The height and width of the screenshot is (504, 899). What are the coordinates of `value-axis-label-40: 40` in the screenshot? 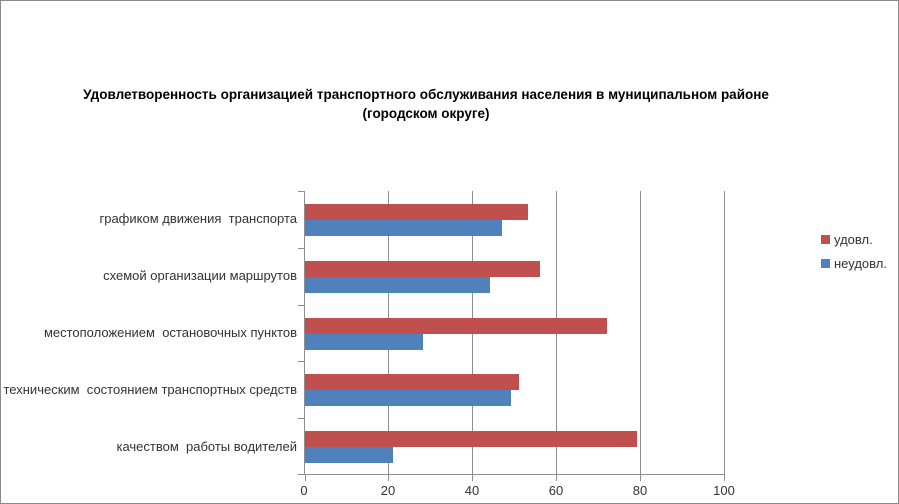 It's located at (472, 490).